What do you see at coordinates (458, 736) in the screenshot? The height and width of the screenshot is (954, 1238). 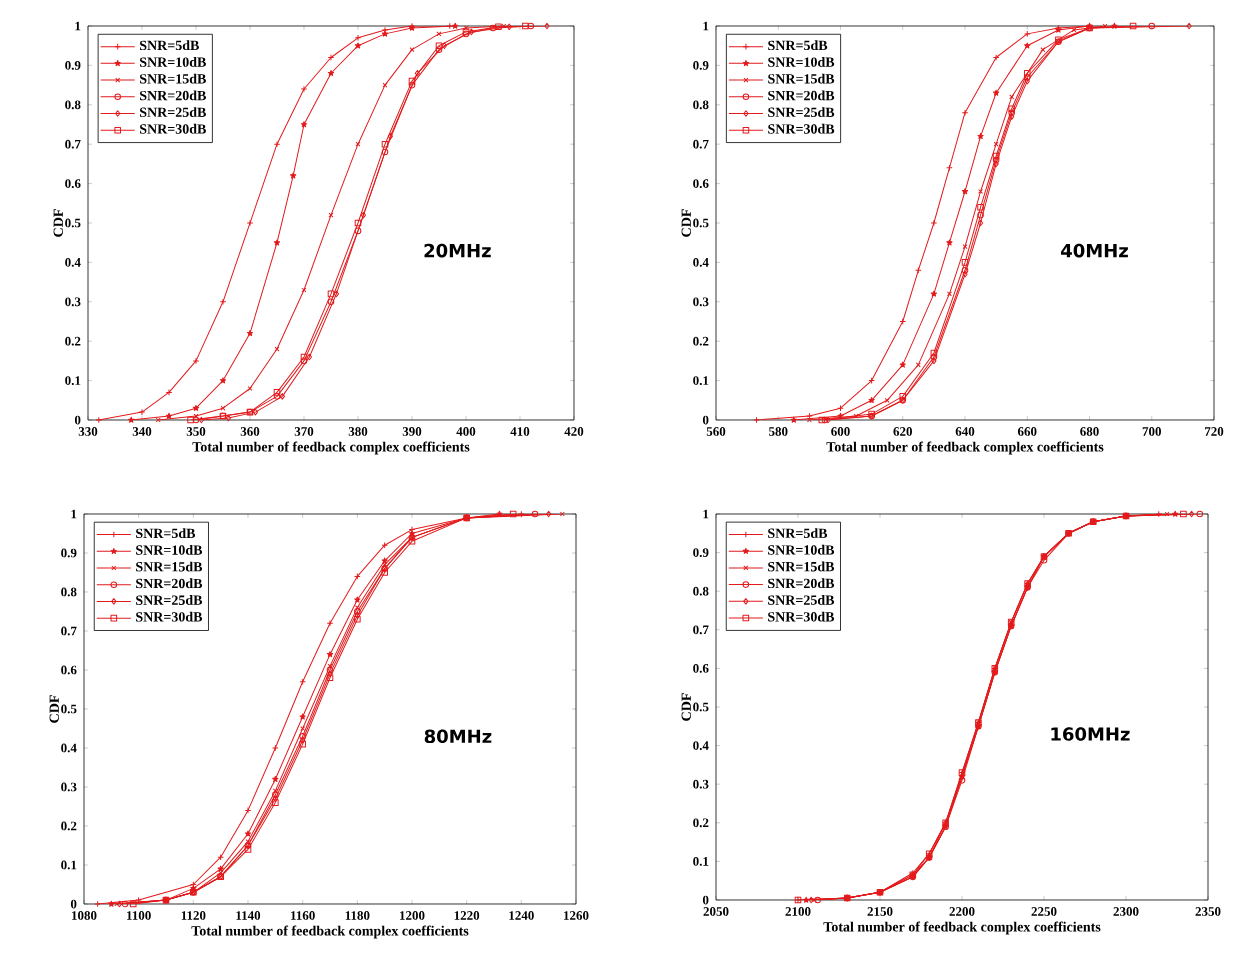 I see `annotation: 80MHz` at bounding box center [458, 736].